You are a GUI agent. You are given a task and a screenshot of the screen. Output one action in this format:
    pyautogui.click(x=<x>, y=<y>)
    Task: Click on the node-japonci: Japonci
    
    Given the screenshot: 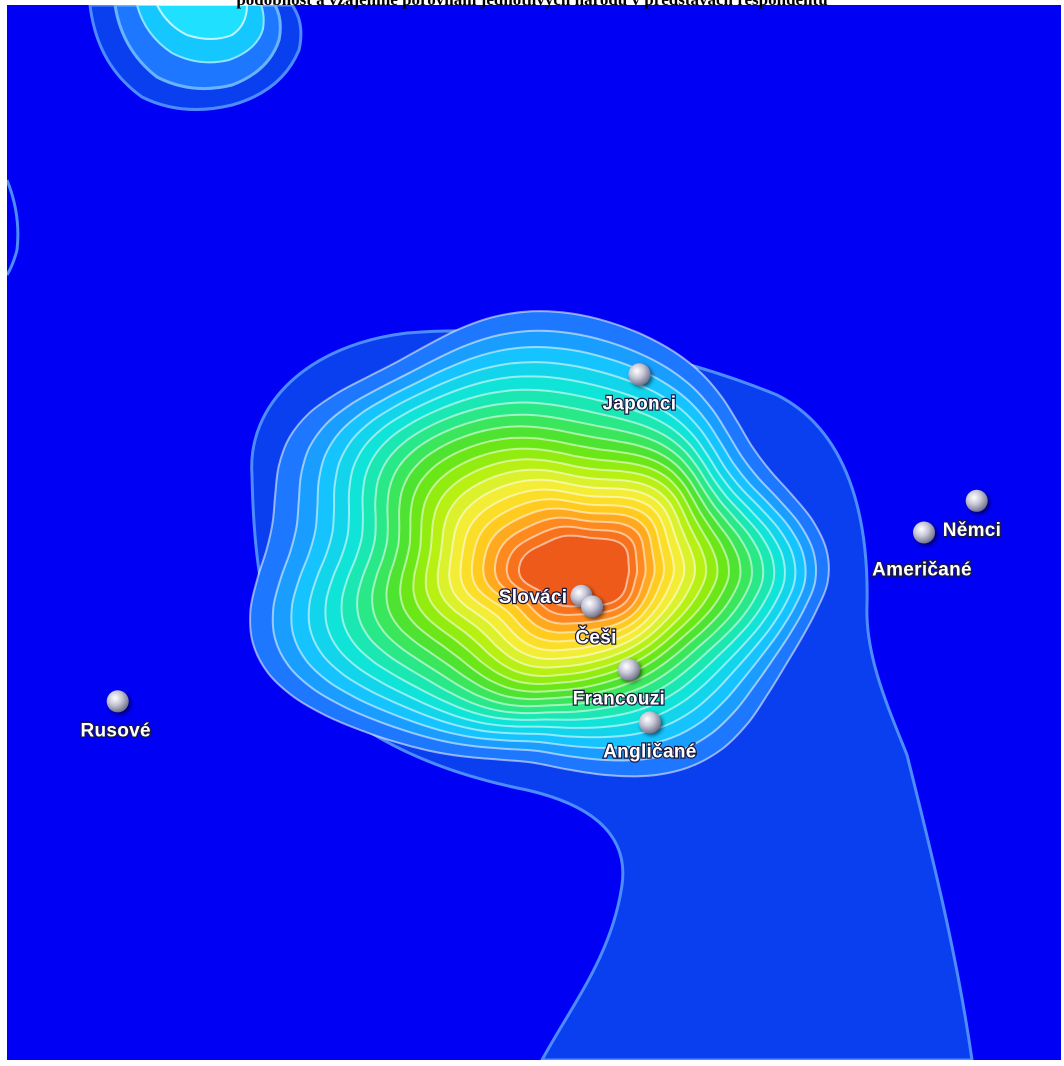 What is the action you would take?
    pyautogui.click(x=639, y=389)
    